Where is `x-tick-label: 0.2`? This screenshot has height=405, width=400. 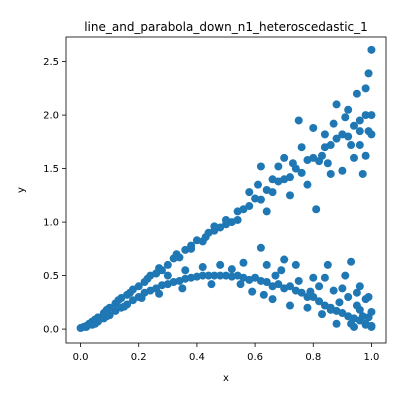 x-tick-label: 0.2 is located at coordinates (139, 357).